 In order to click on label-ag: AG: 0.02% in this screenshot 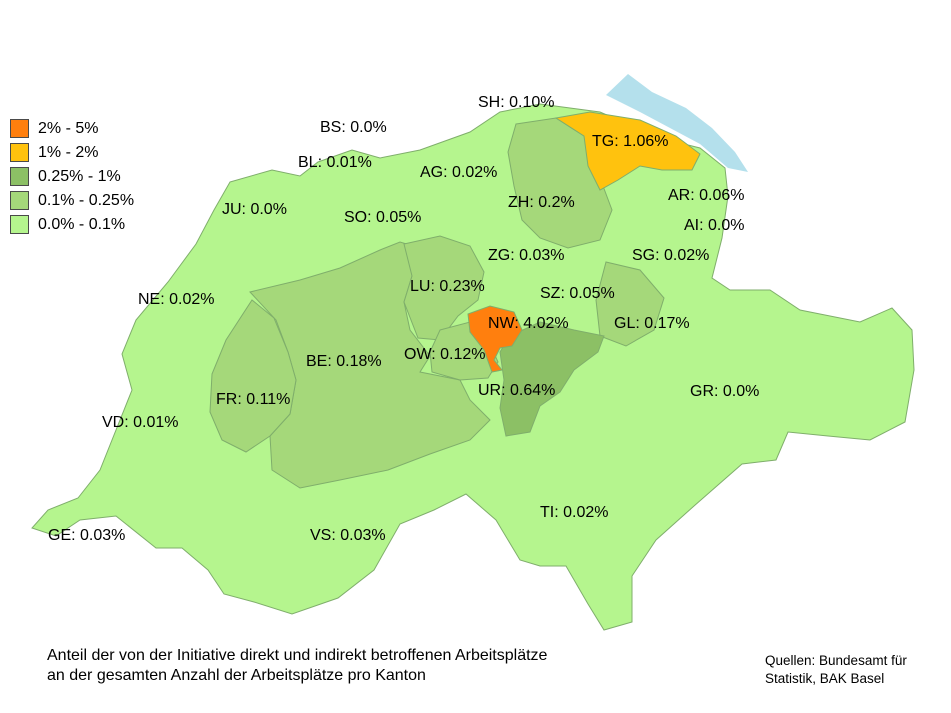, I will do `click(458, 172)`.